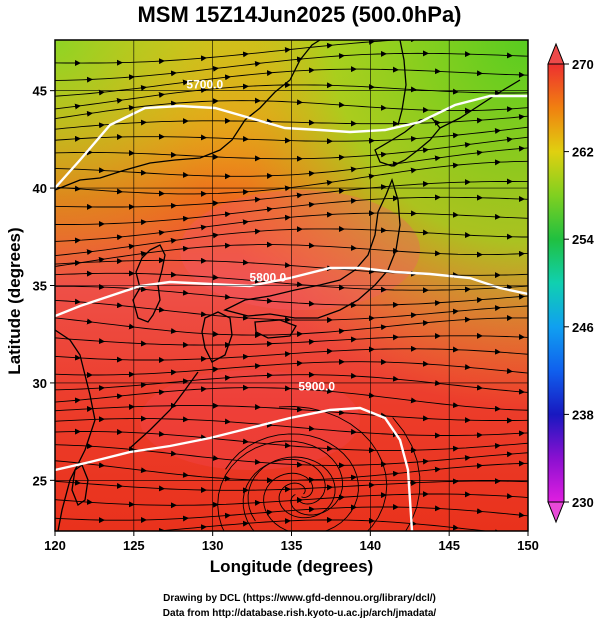 Image resolution: width=599 pixels, height=625 pixels. I want to click on contour-label-2: 5900.0, so click(316, 387).